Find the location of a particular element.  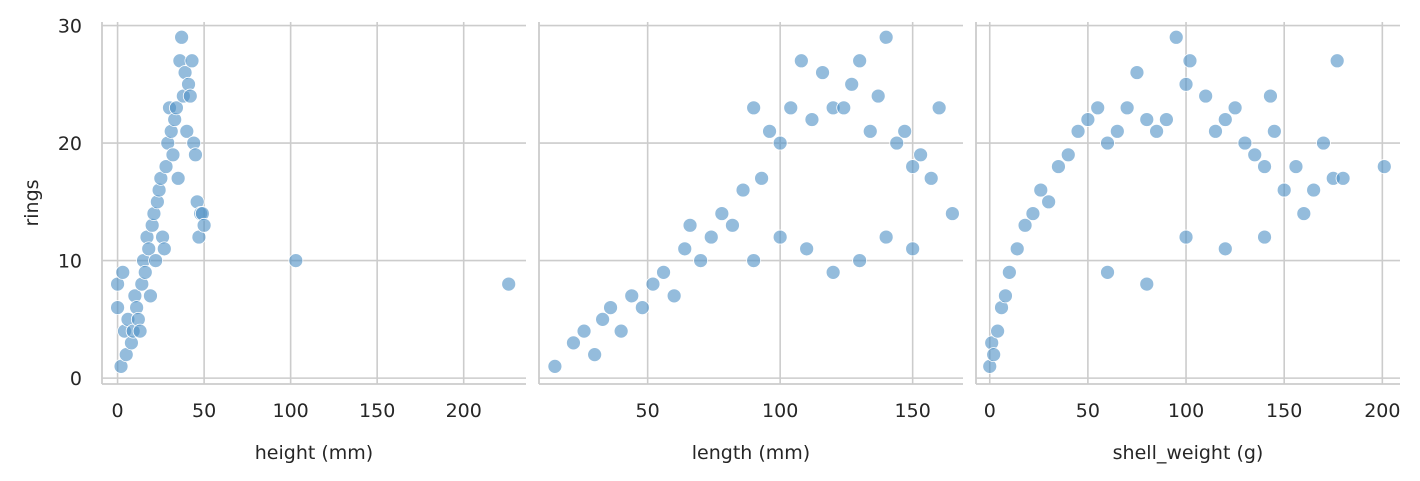

y-tick-label: 0 is located at coordinates (76, 379).